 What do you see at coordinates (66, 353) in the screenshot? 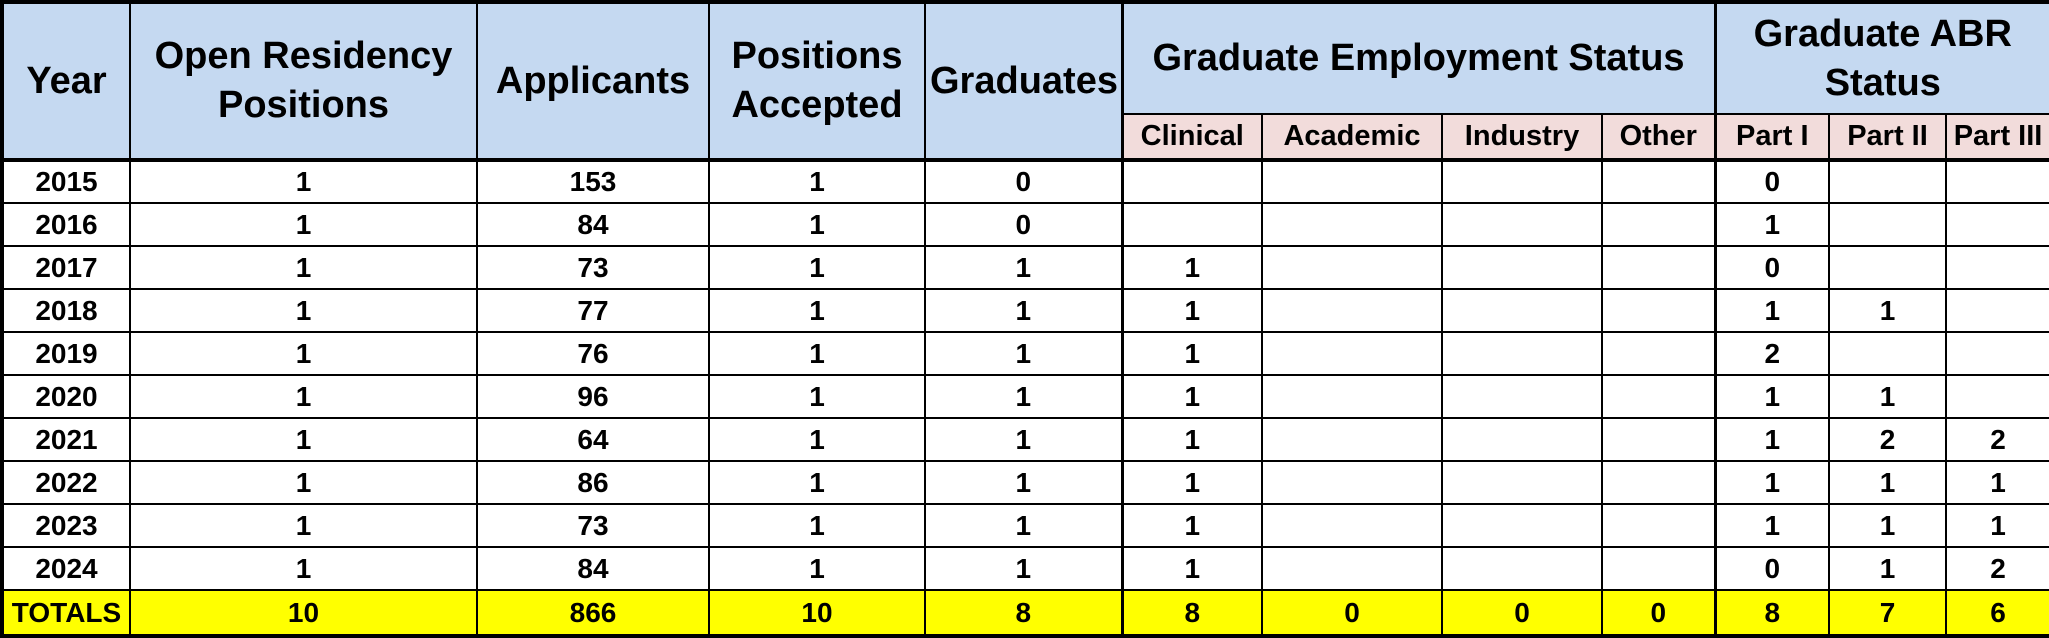
I see `year-cell: 2019` at bounding box center [66, 353].